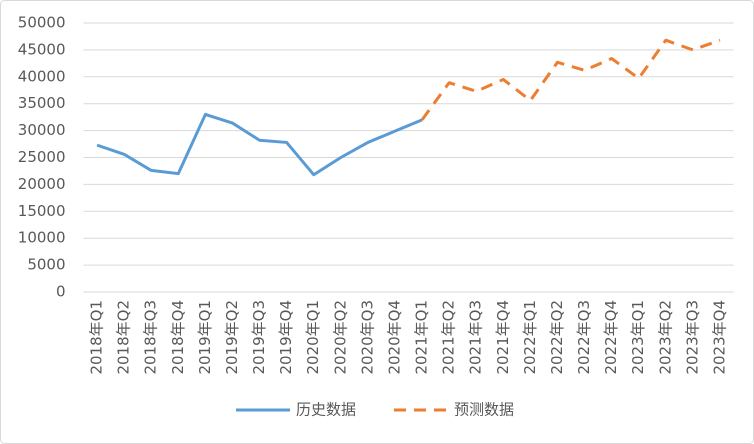 The image size is (754, 444). Describe the element at coordinates (476, 337) in the screenshot. I see `x-tick-label: 2021年Q3` at that location.